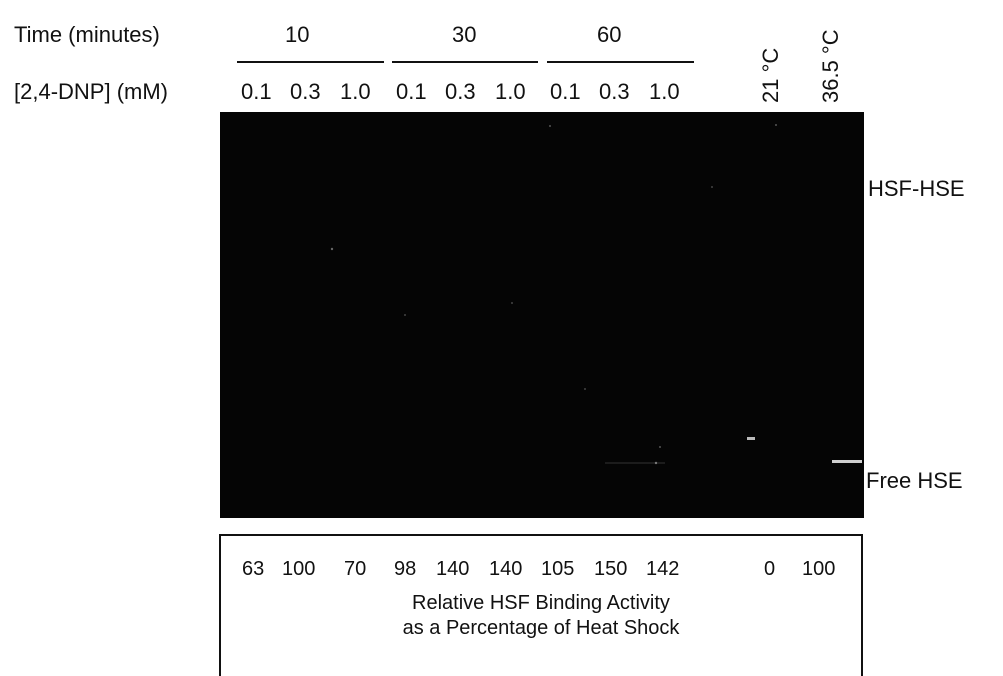 The height and width of the screenshot is (676, 1003). What do you see at coordinates (914, 480) in the screenshot?
I see `band-label-free-hse: Free HSE` at bounding box center [914, 480].